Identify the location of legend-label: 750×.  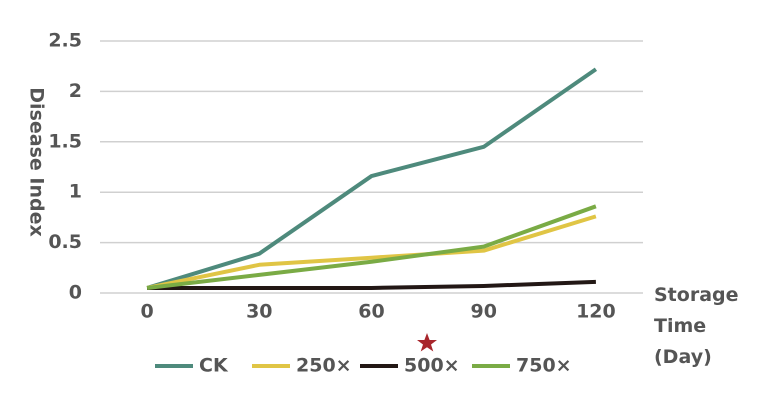
(544, 366).